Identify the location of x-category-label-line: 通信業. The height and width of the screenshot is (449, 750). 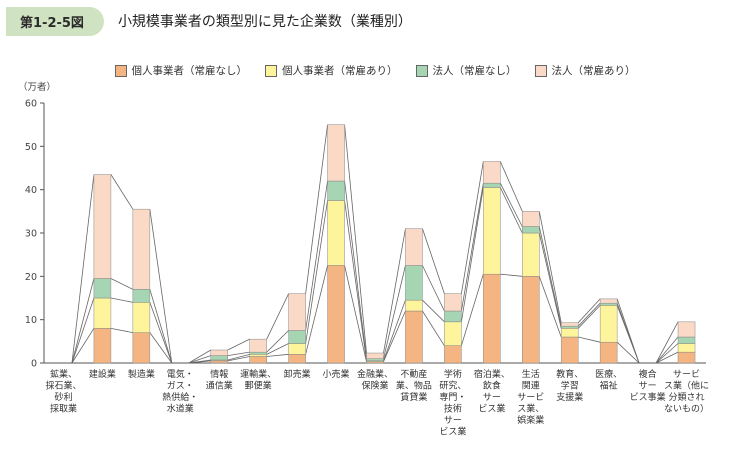
(219, 386).